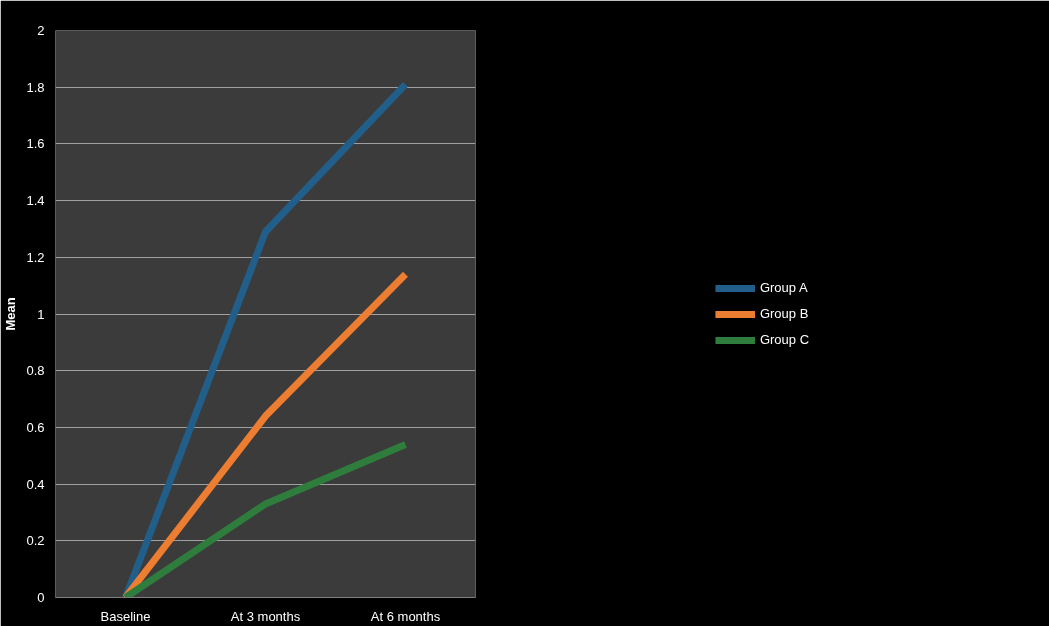 Image resolution: width=1049 pixels, height=626 pixels. I want to click on y-axis-title: Mean, so click(11, 314).